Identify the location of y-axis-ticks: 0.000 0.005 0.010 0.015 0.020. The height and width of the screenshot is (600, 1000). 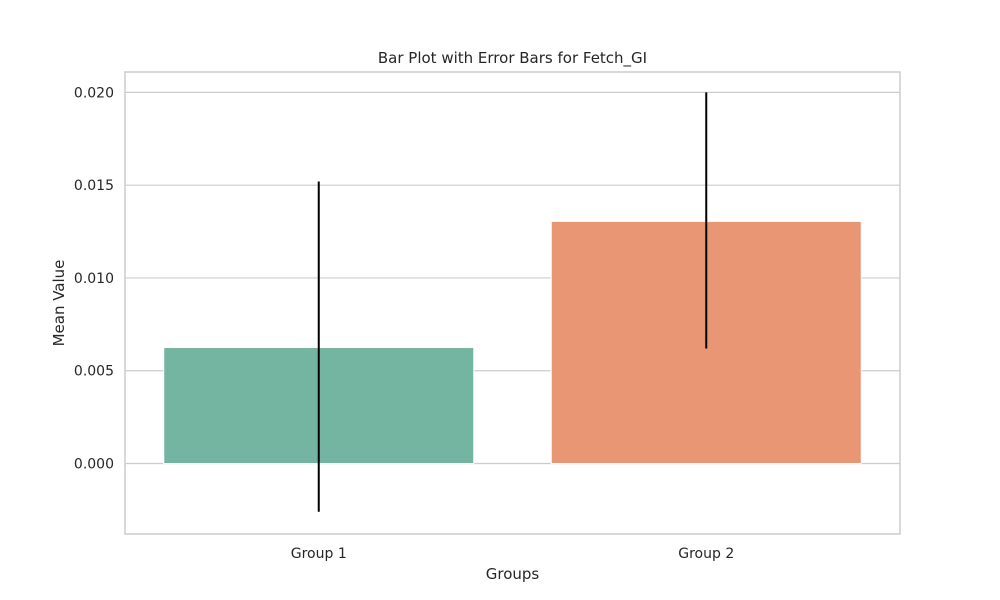
(94, 278).